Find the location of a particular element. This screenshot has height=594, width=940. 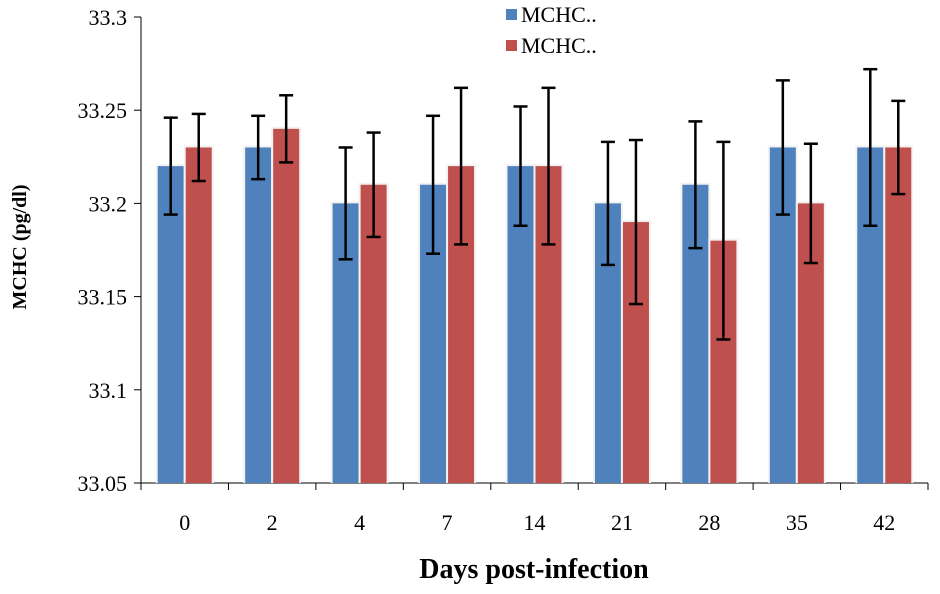

y-tick-label: 33.1 is located at coordinates (108, 390).